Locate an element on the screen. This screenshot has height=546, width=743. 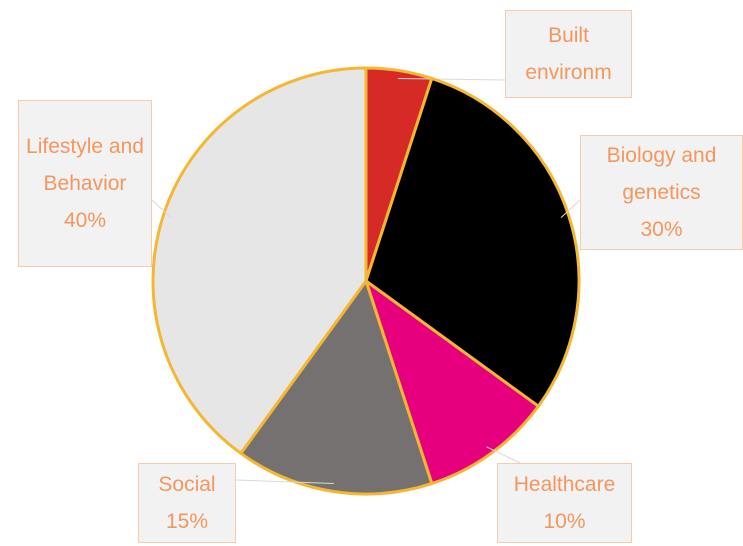
label-value: 10% is located at coordinates (564, 521).